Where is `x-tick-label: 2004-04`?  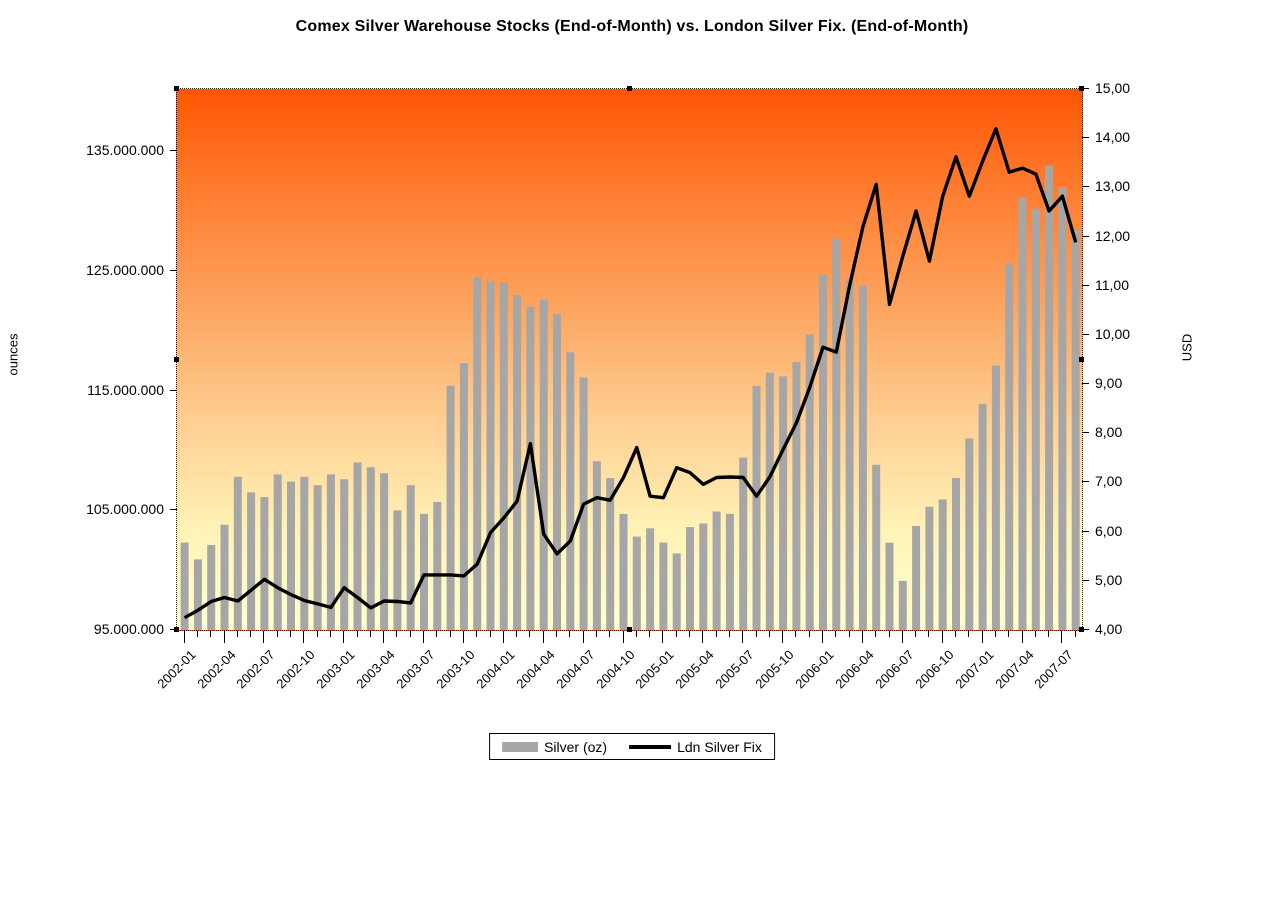 x-tick-label: 2004-04 is located at coordinates (535, 669).